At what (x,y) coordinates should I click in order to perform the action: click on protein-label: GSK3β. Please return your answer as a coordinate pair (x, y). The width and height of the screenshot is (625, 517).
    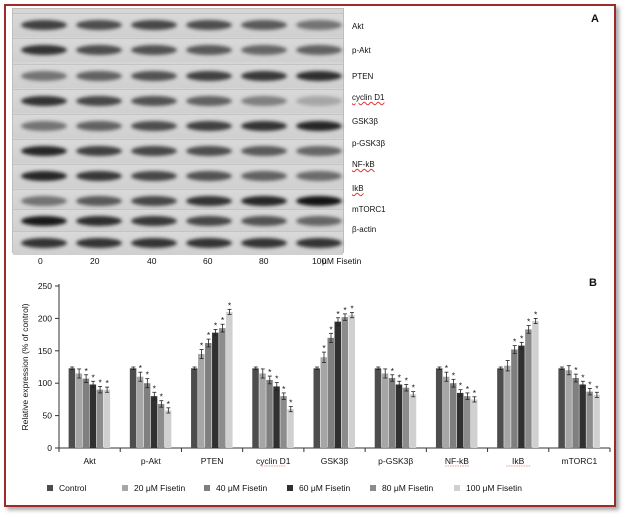
    Looking at the image, I should click on (365, 121).